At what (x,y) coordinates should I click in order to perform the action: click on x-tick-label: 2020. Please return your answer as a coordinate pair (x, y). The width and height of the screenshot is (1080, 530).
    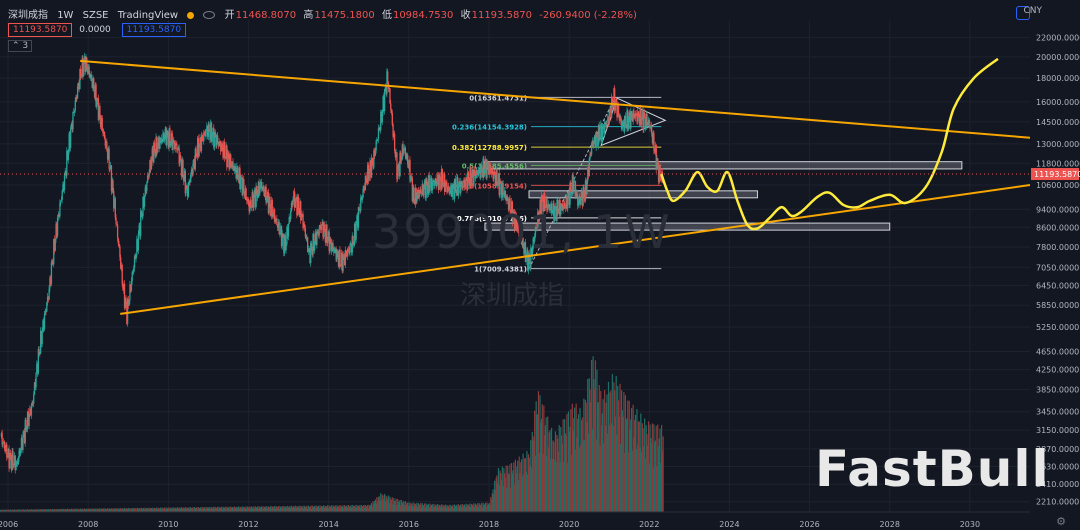
    Looking at the image, I should click on (569, 524).